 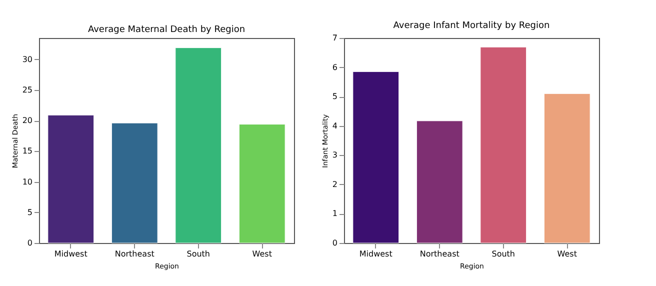 What do you see at coordinates (335, 184) in the screenshot?
I see `y-tick-label: 2` at bounding box center [335, 184].